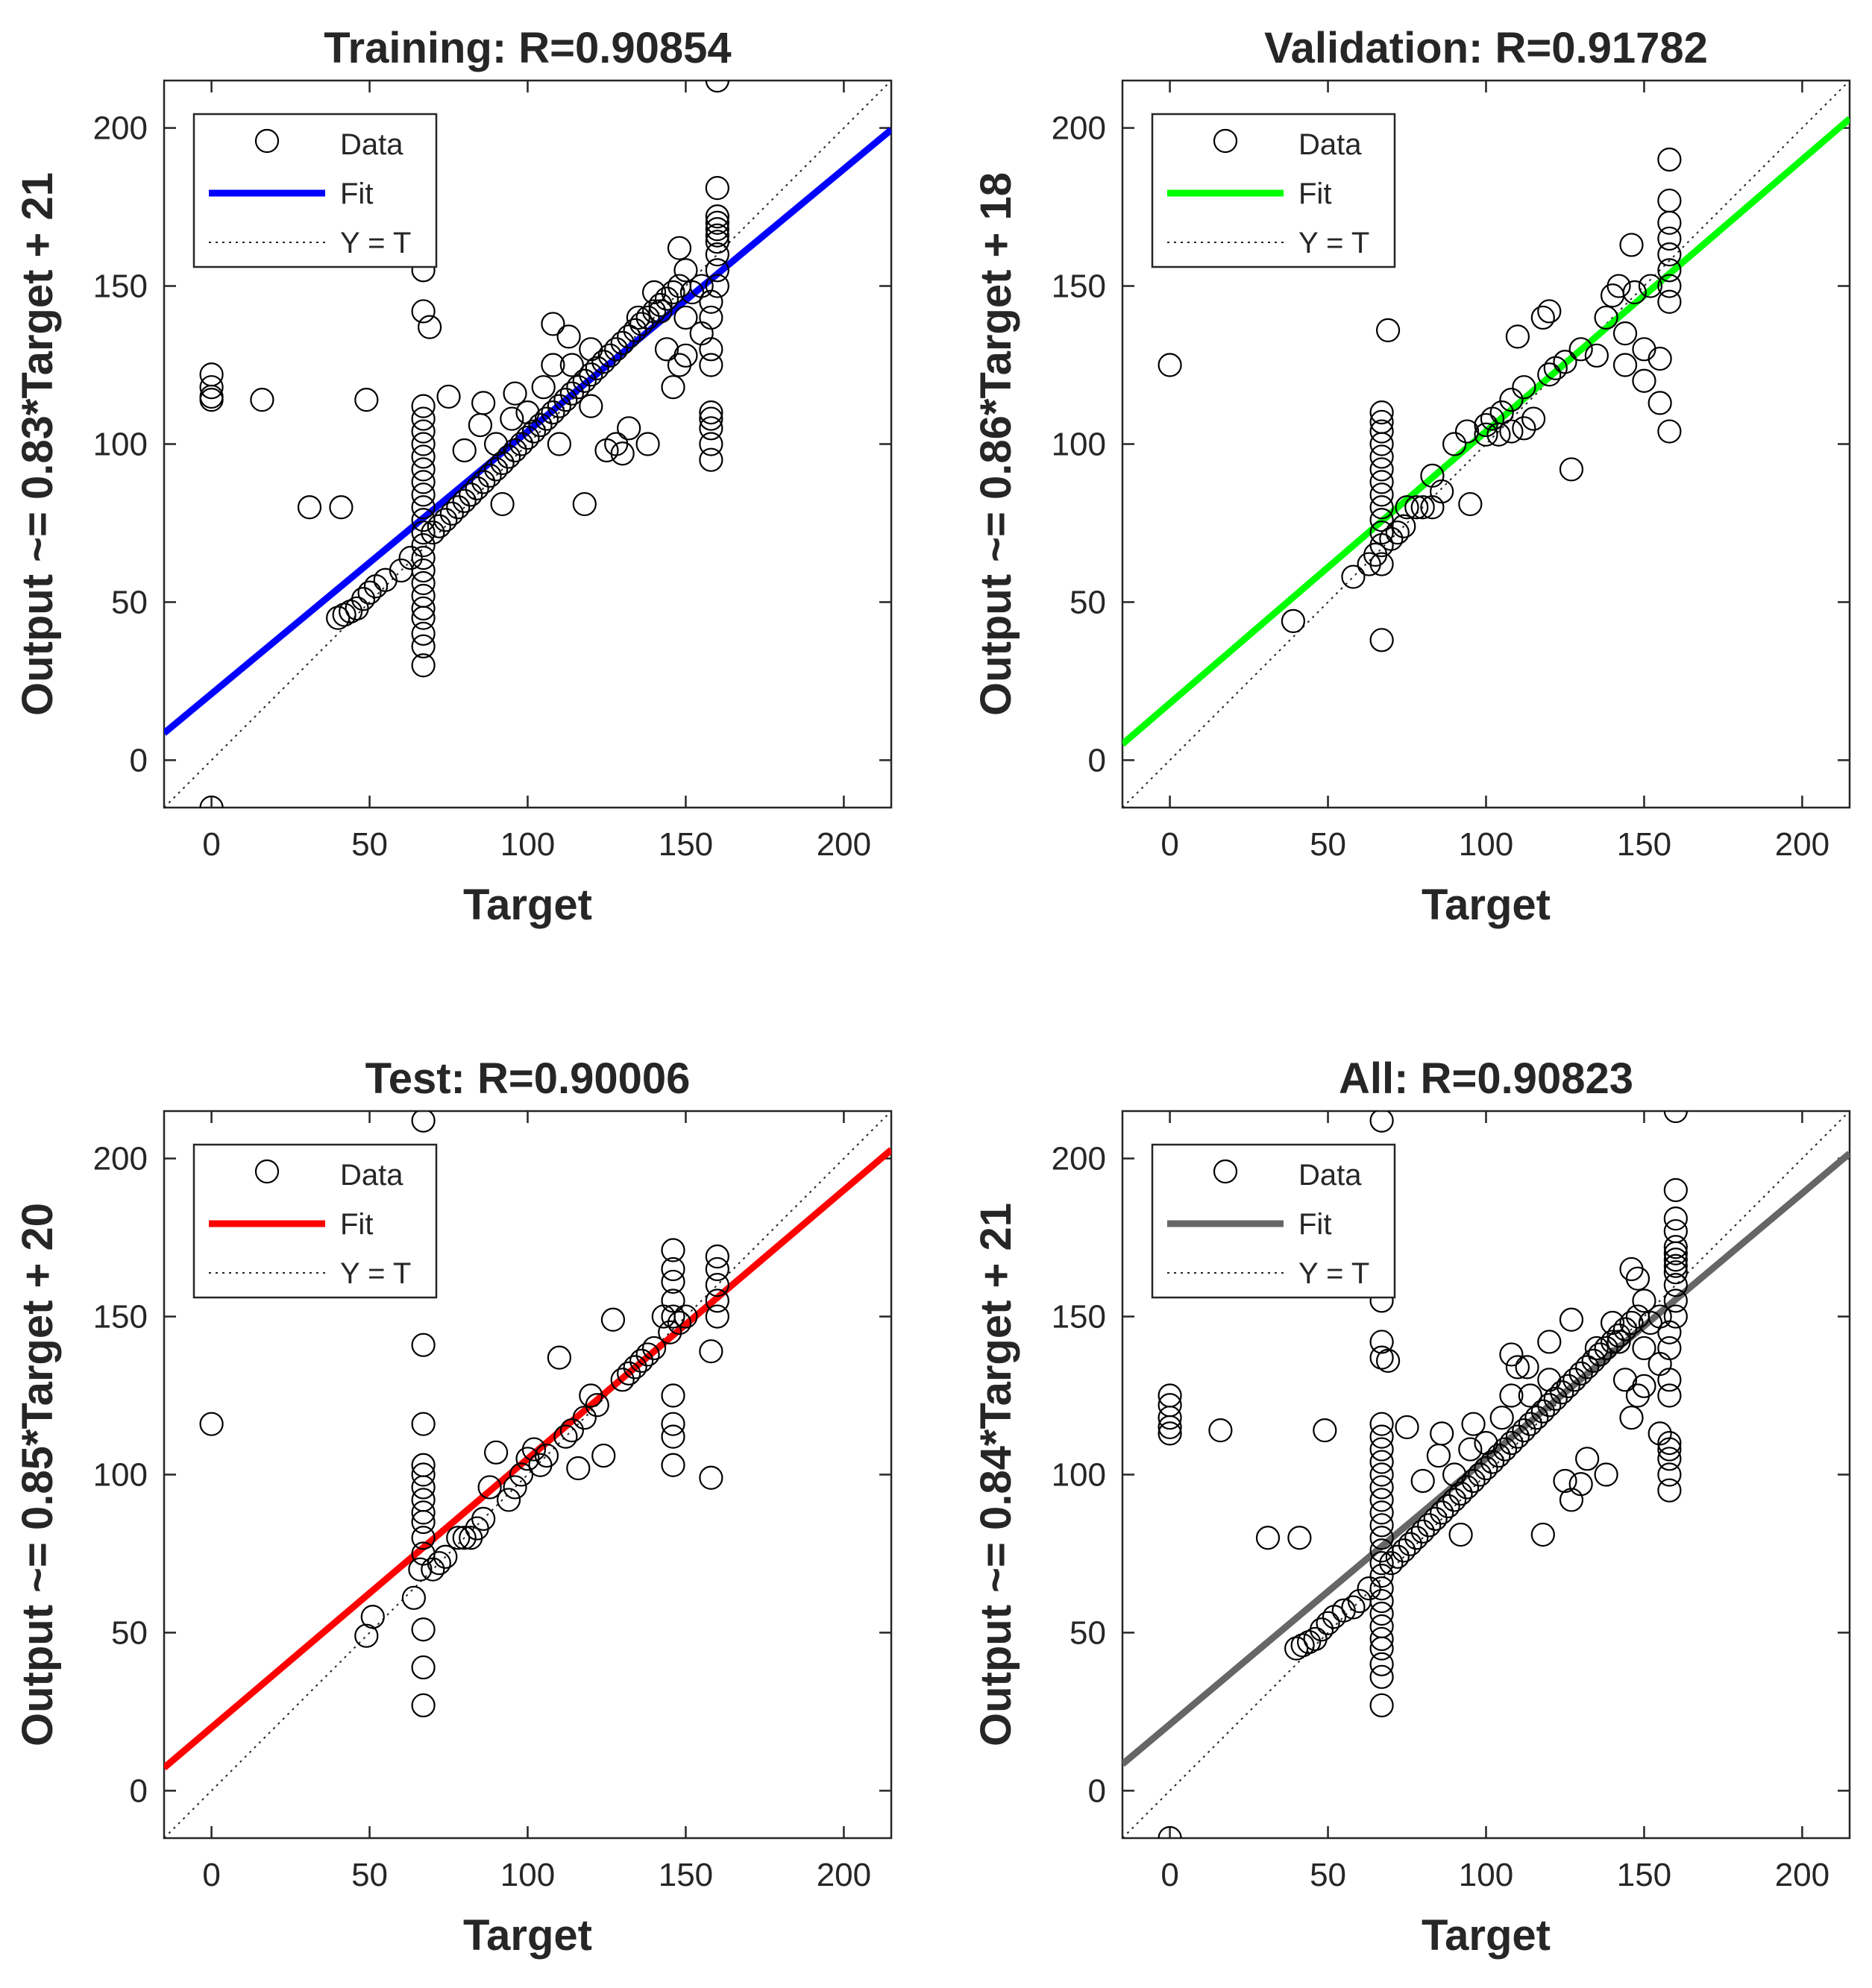 The width and height of the screenshot is (1872, 1988). I want to click on legend-data-marker, so click(267, 141).